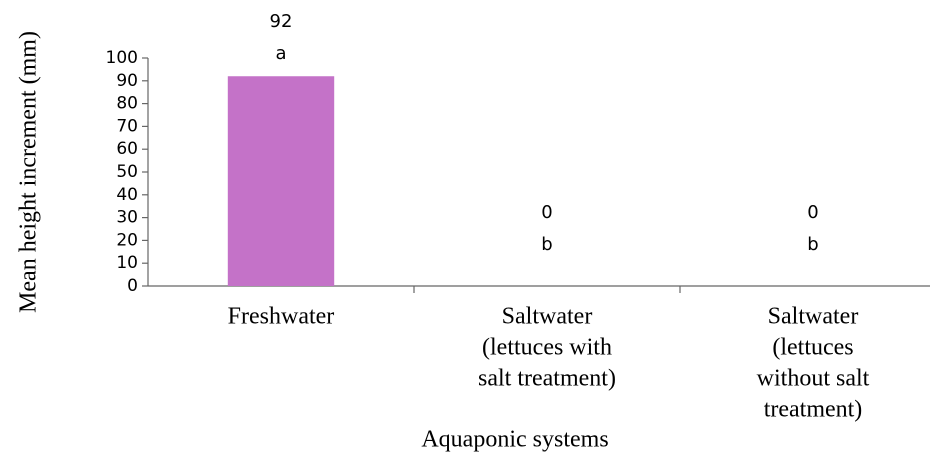 The width and height of the screenshot is (936, 457). I want to click on y-tick-label: 60, so click(127, 149).